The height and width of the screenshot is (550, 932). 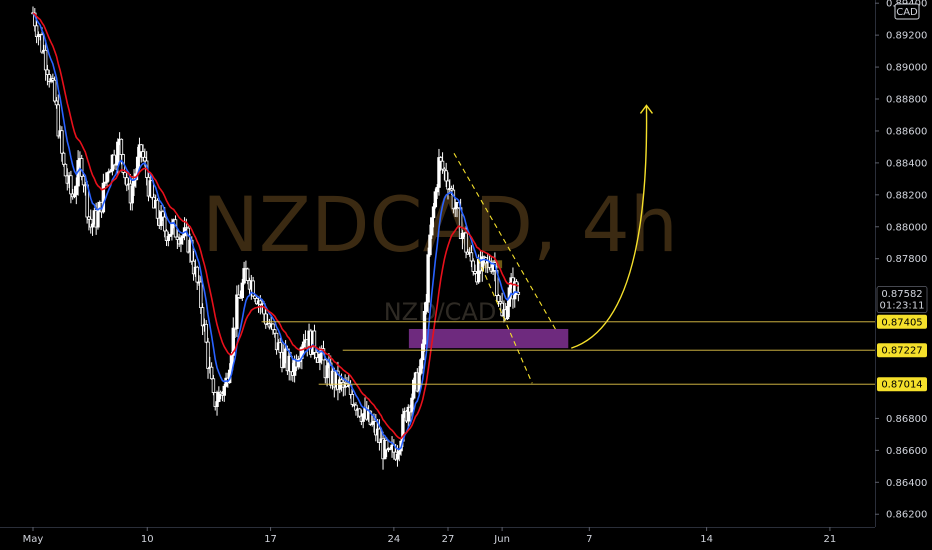 What do you see at coordinates (906, 100) in the screenshot?
I see `price-tick-label: 0.88800` at bounding box center [906, 100].